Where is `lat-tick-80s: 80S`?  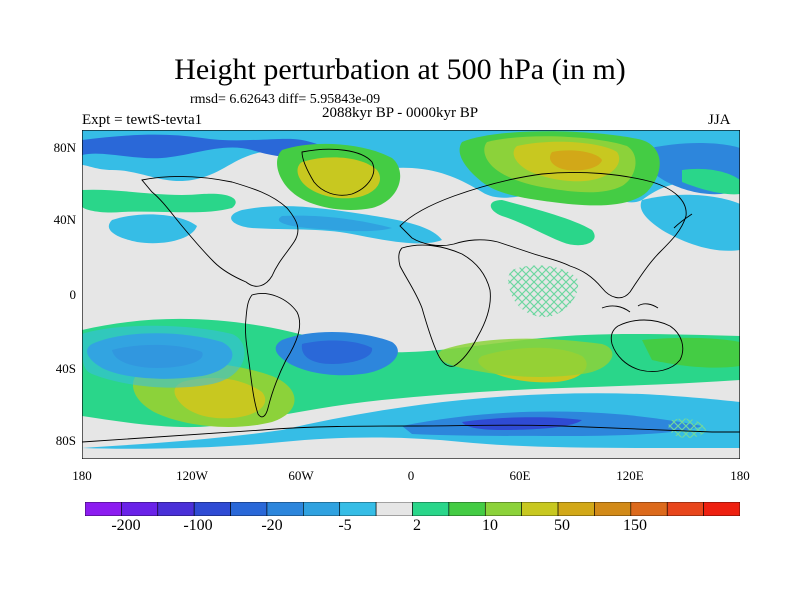 lat-tick-80s: 80S is located at coordinates (65, 440).